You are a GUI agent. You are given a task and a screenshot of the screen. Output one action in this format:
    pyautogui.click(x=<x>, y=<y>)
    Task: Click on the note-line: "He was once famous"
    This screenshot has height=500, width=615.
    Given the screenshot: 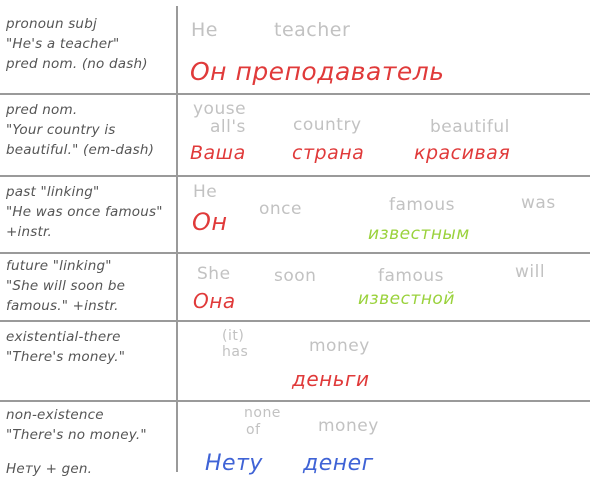 What is the action you would take?
    pyautogui.click(x=84, y=212)
    